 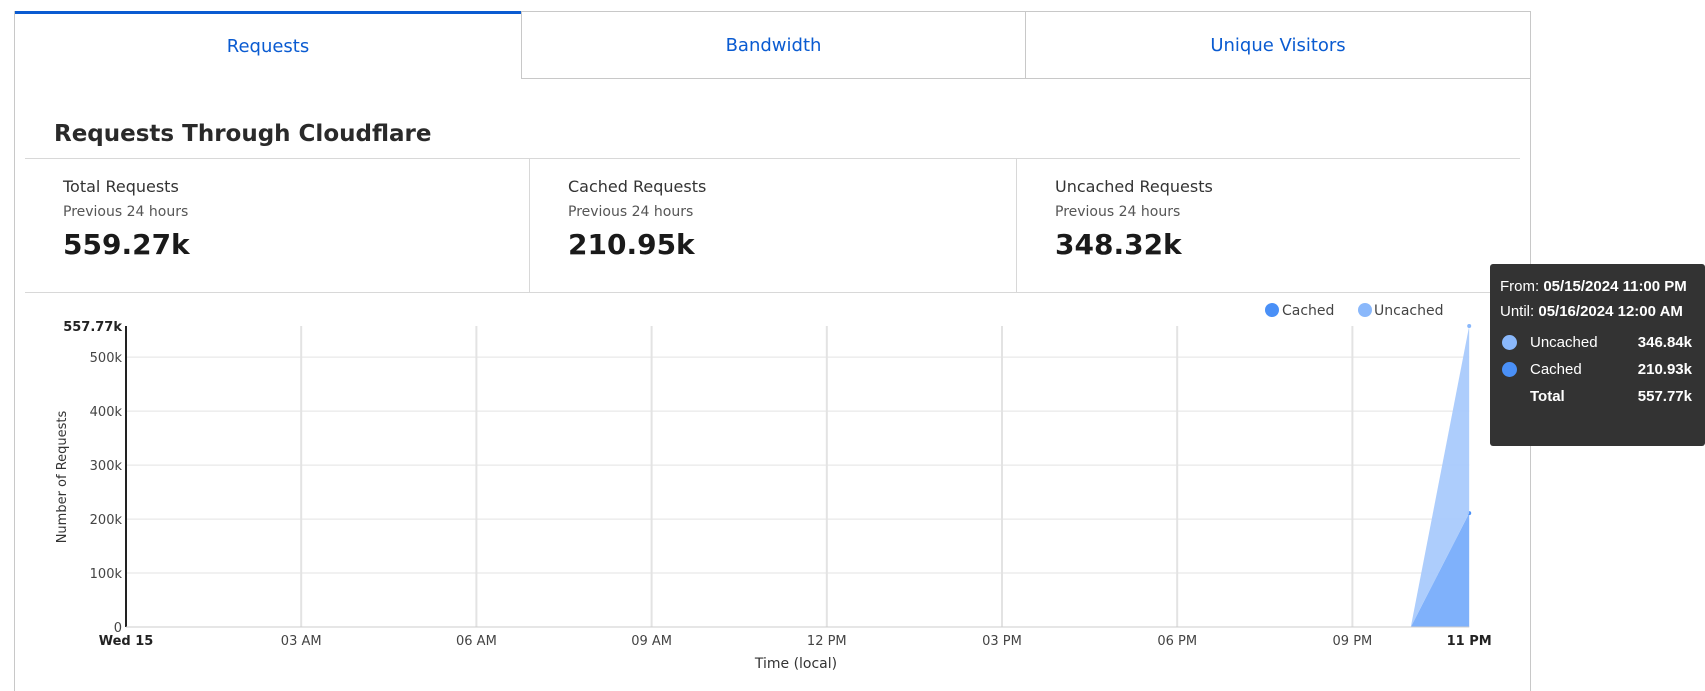 What do you see at coordinates (1520, 286) in the screenshot?
I see `tooltip-from-label: From:` at bounding box center [1520, 286].